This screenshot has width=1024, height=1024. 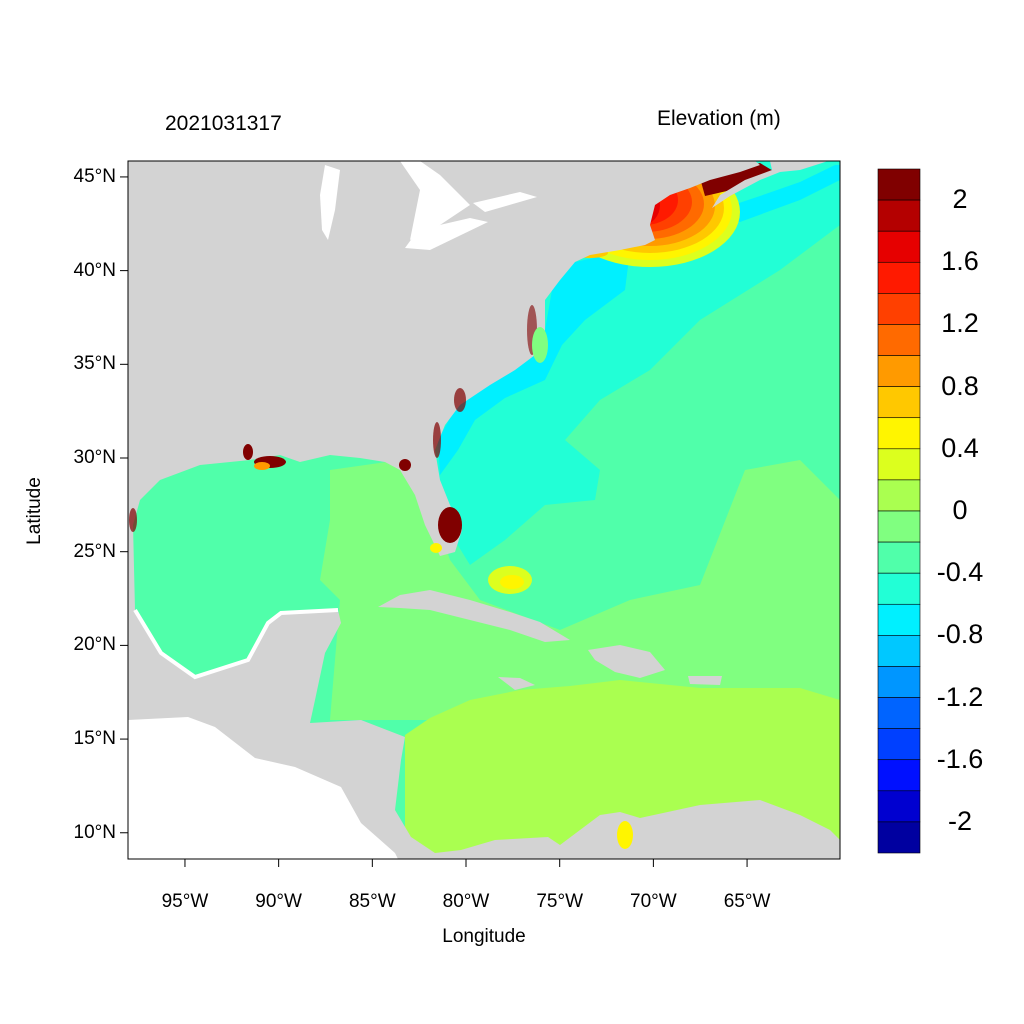 I want to click on colorbar-label: -2, so click(x=959, y=820).